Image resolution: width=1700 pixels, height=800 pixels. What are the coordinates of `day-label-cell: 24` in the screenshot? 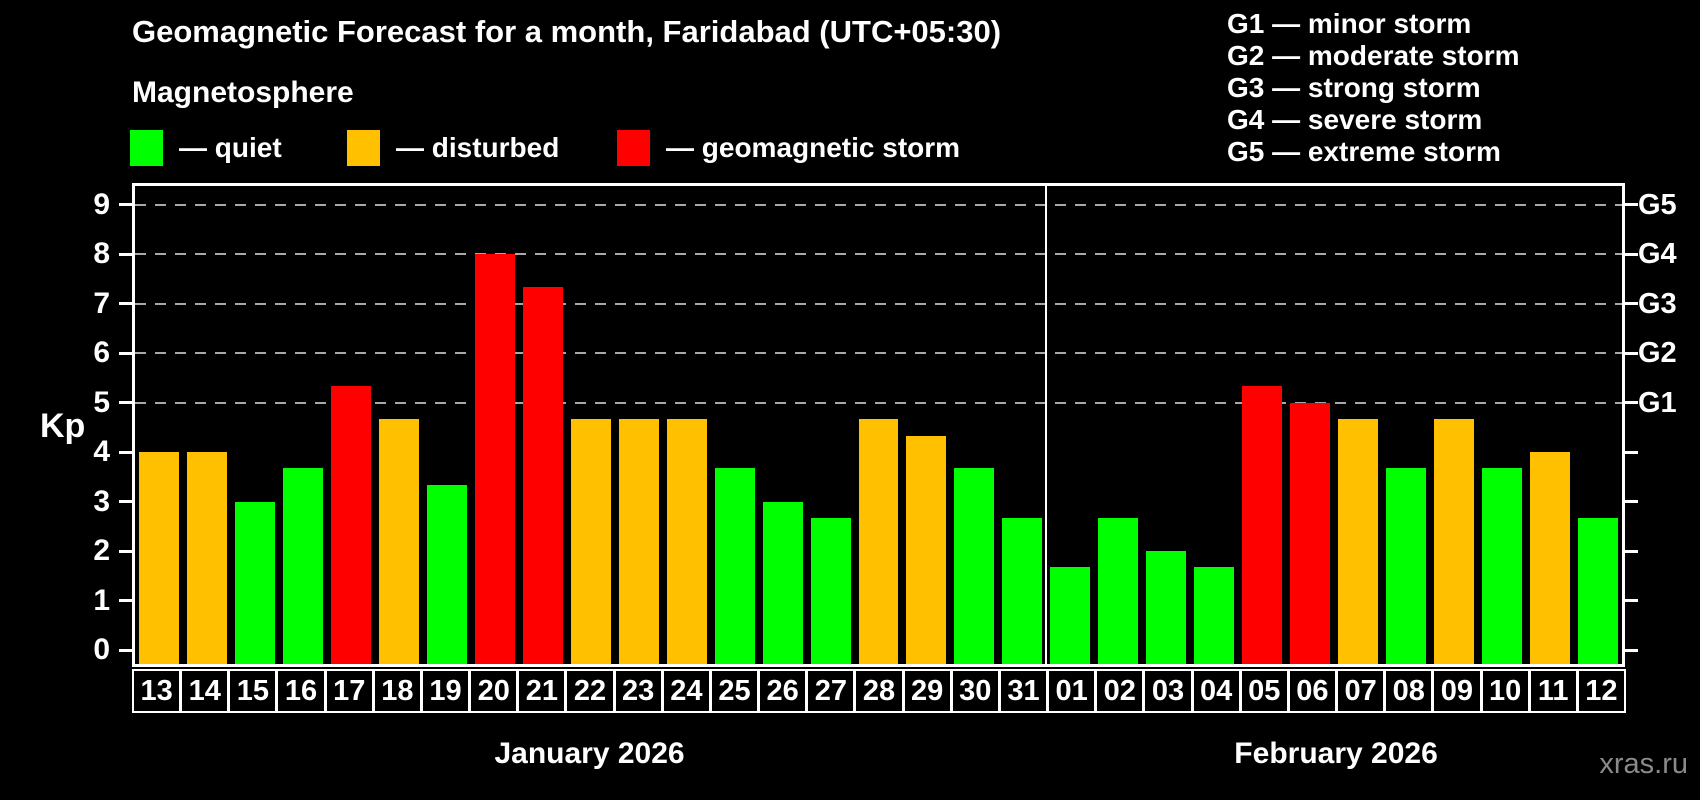 It's located at (686, 691).